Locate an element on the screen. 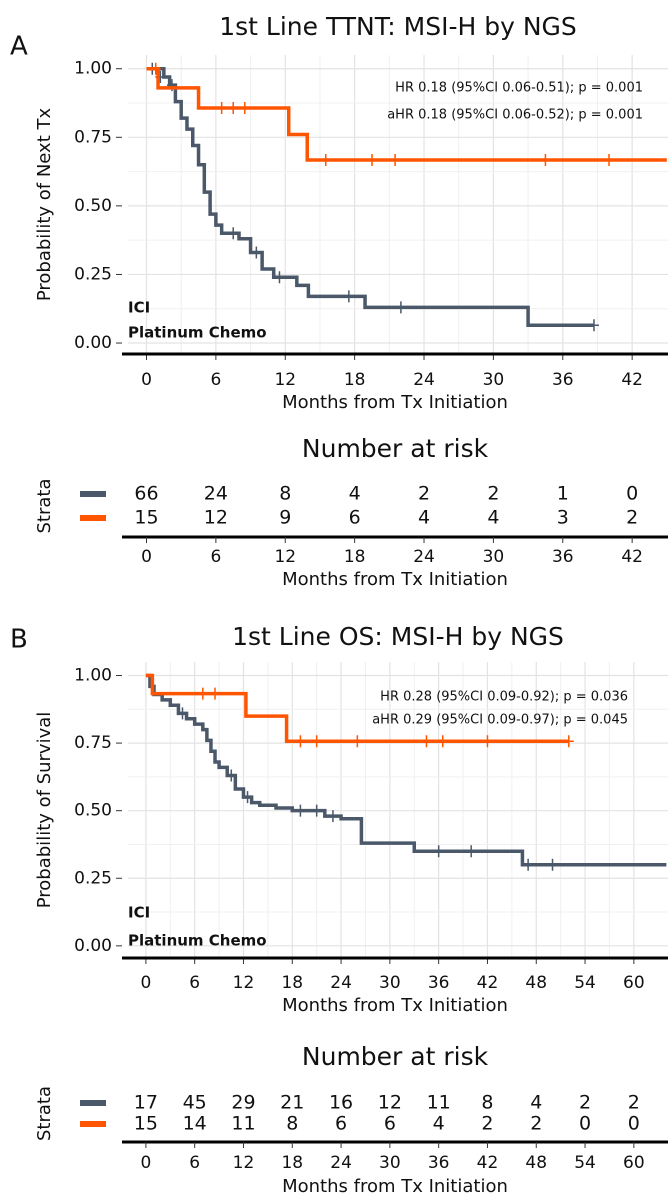 The width and height of the screenshot is (668, 1201). annotation: aHR 0.18 (95%CI 0.06-0.52); p = 0.001 is located at coordinates (515, 115).